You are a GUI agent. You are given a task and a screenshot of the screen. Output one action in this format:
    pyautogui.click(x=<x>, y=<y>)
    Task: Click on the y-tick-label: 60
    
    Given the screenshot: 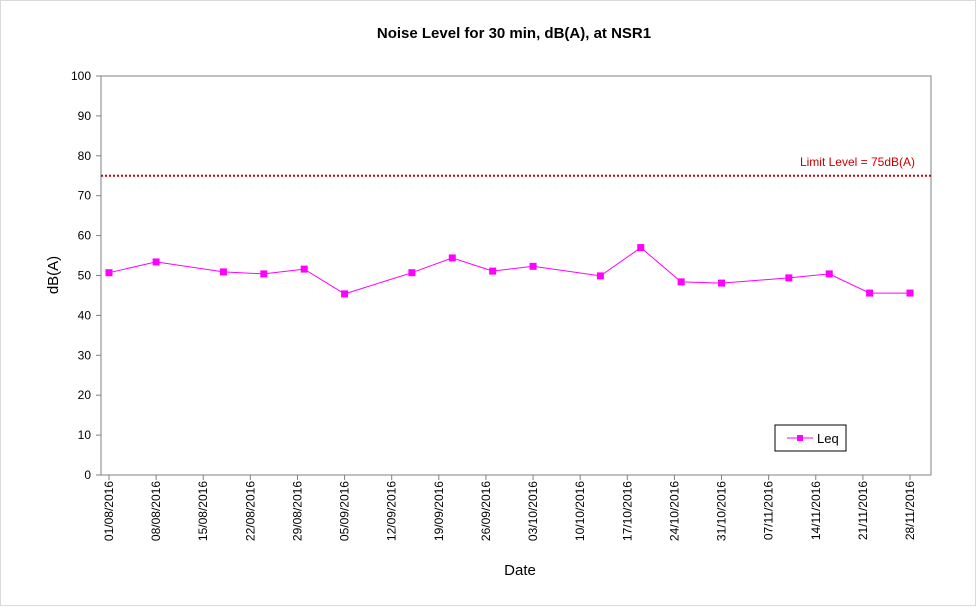 What is the action you would take?
    pyautogui.click(x=85, y=236)
    